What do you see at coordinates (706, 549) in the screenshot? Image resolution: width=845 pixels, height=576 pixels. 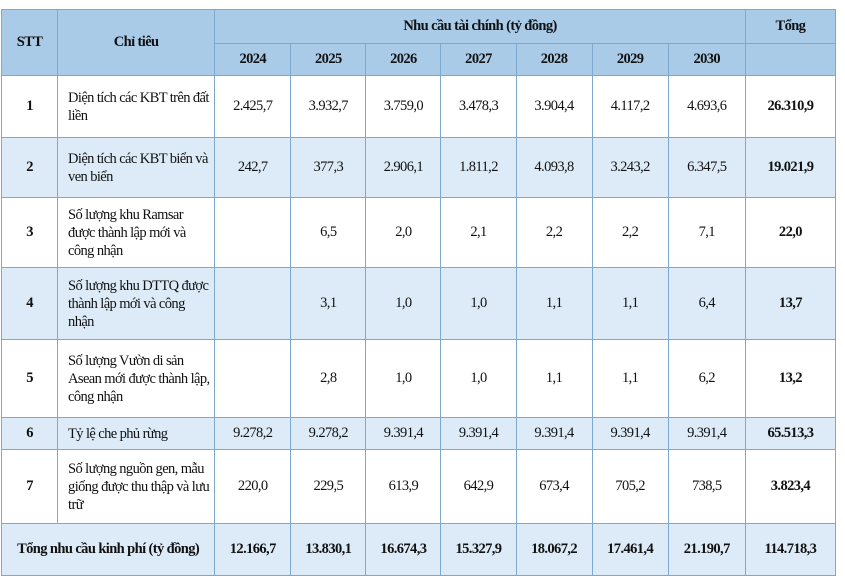 I see `grand-total-2030: 21.190,7` at bounding box center [706, 549].